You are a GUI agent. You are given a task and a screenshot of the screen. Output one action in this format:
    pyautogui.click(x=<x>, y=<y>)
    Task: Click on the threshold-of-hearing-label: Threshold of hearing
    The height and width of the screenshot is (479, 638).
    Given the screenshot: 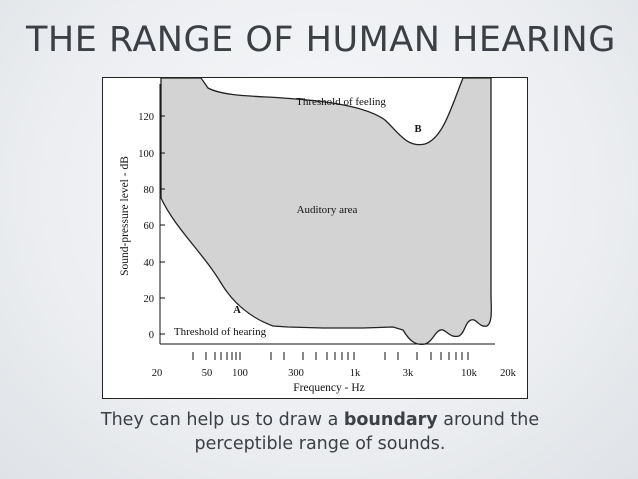 What is the action you would take?
    pyautogui.click(x=220, y=332)
    